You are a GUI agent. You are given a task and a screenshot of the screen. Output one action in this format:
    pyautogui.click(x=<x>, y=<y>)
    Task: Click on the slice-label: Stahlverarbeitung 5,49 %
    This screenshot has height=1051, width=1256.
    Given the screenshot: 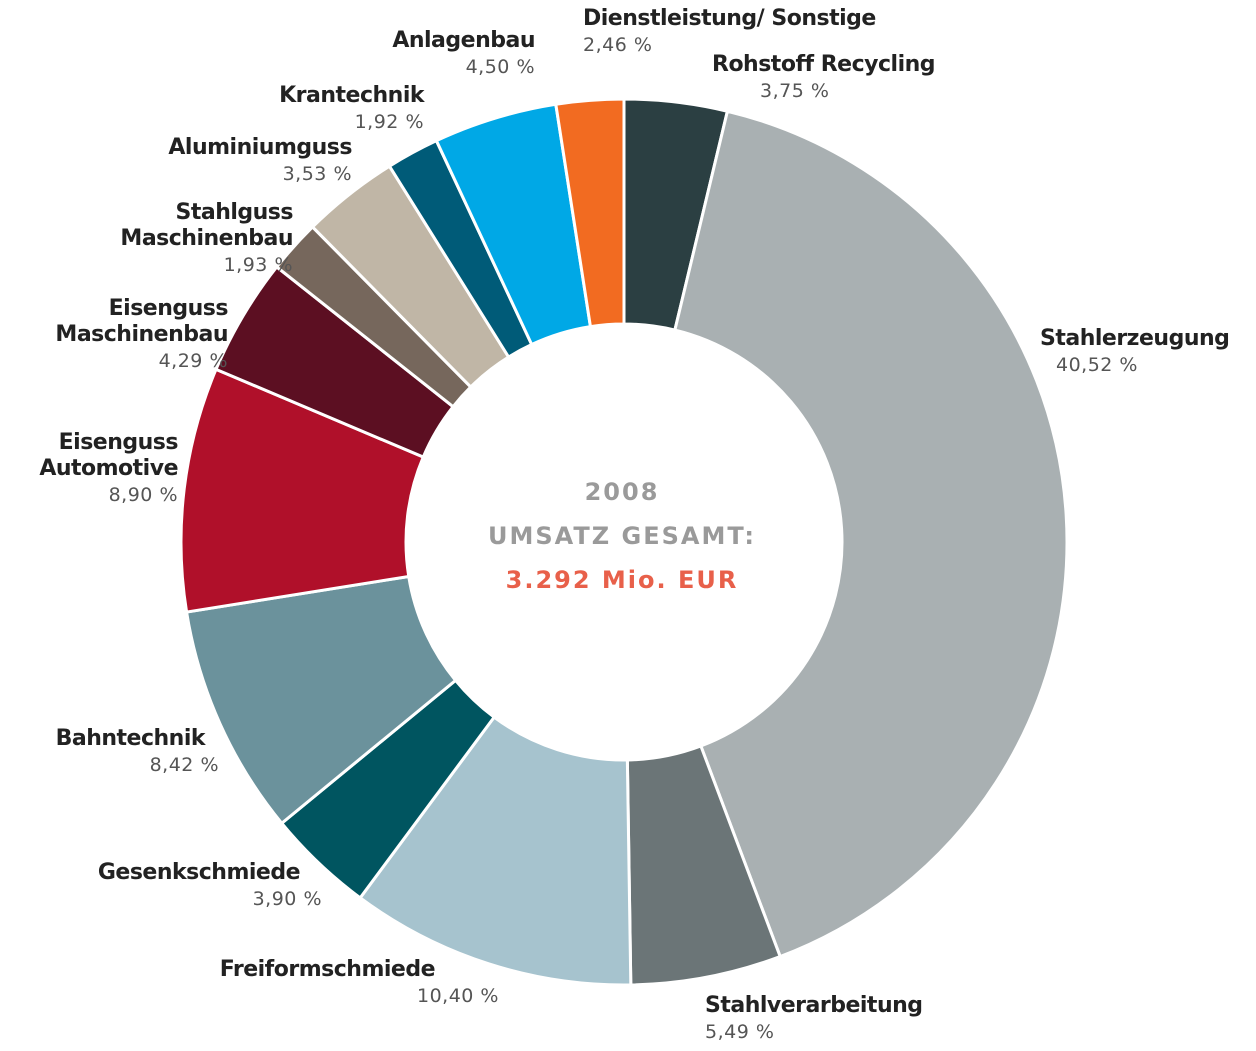 What is the action you would take?
    pyautogui.click(x=814, y=1019)
    